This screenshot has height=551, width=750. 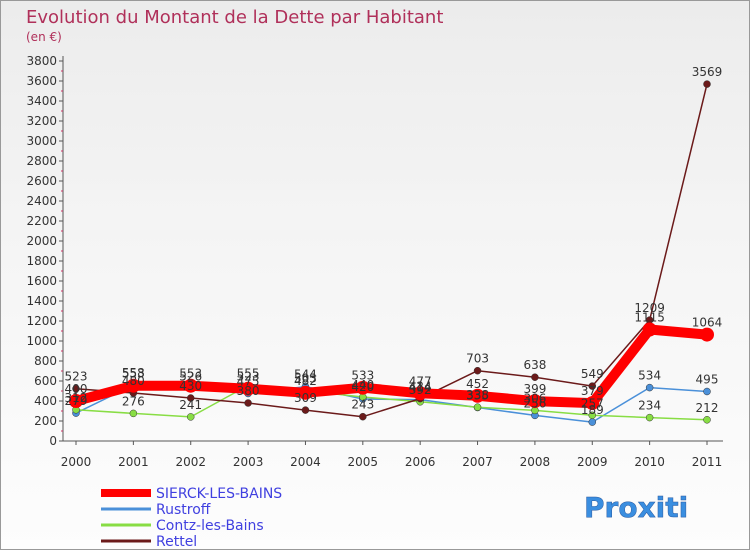 I want to click on x-tick-label: 2005, so click(x=363, y=462).